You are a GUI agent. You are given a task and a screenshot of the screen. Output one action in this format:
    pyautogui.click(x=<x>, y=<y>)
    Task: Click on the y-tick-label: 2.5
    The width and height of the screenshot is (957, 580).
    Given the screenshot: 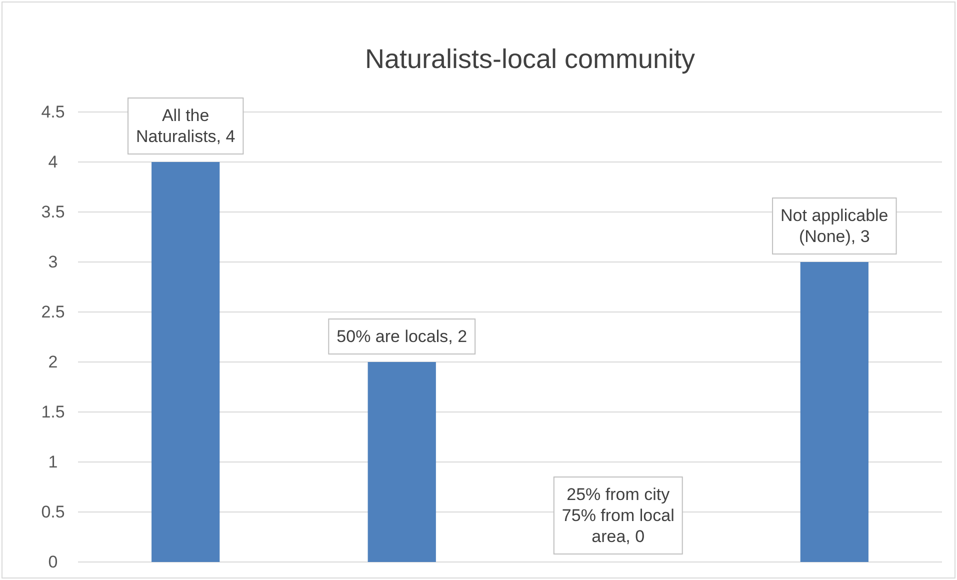 What is the action you would take?
    pyautogui.click(x=53, y=312)
    